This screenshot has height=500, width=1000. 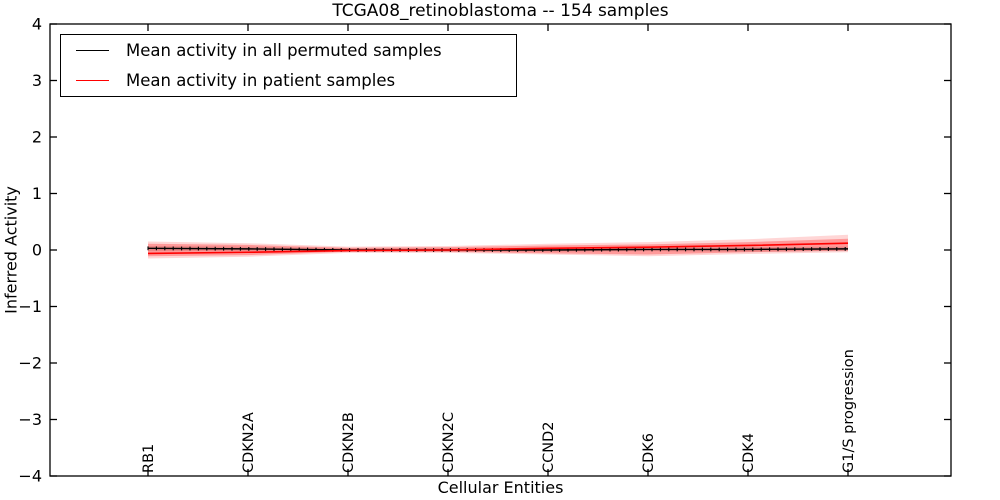 I want to click on legend-line-swatch-permuted, so click(x=92, y=50).